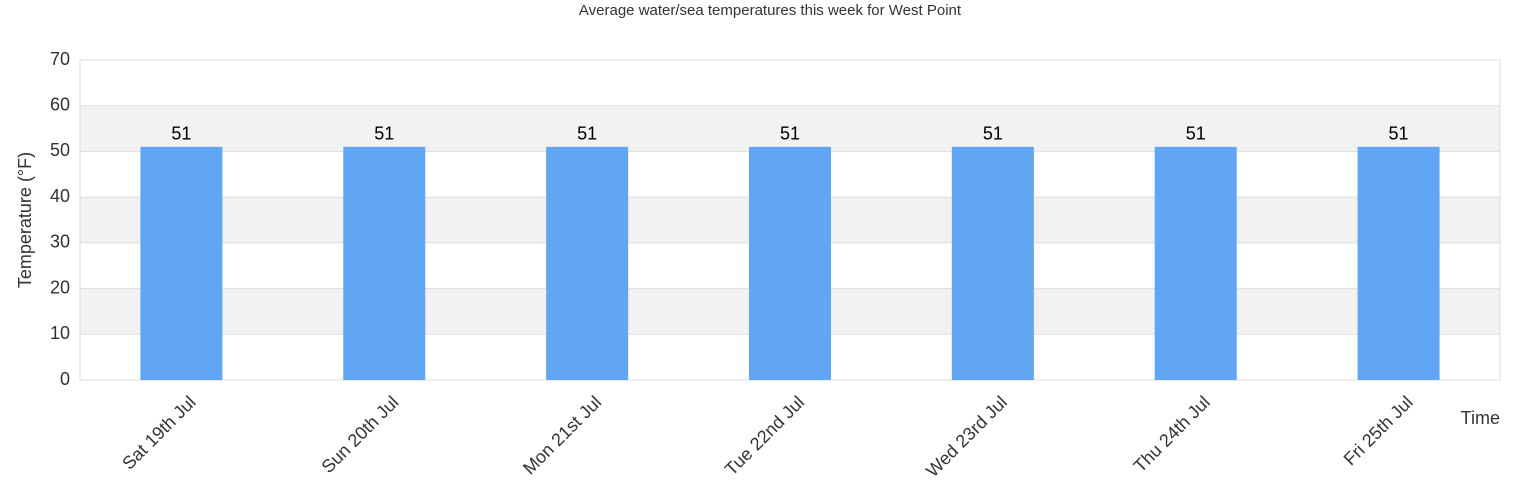 The height and width of the screenshot is (500, 1540). I want to click on x-tick-label: Fri 25th Jul, so click(1378, 430).